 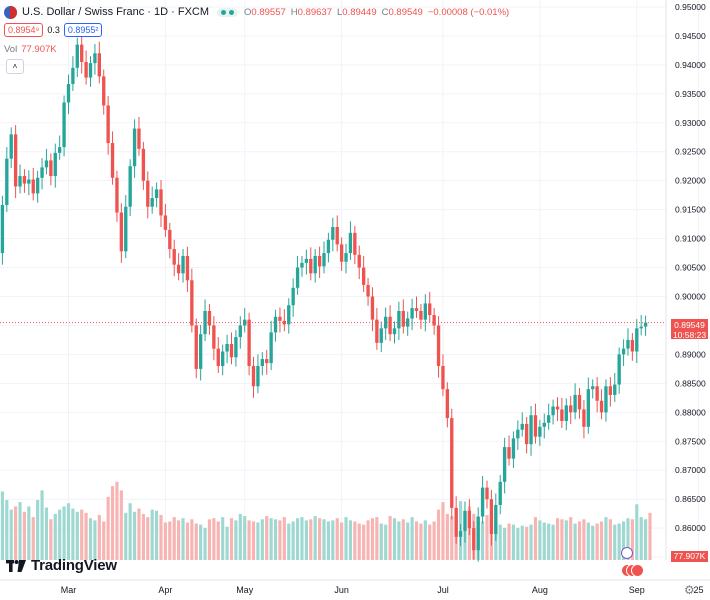 What do you see at coordinates (637, 570) in the screenshot?
I see `us-flag-event-icon` at bounding box center [637, 570].